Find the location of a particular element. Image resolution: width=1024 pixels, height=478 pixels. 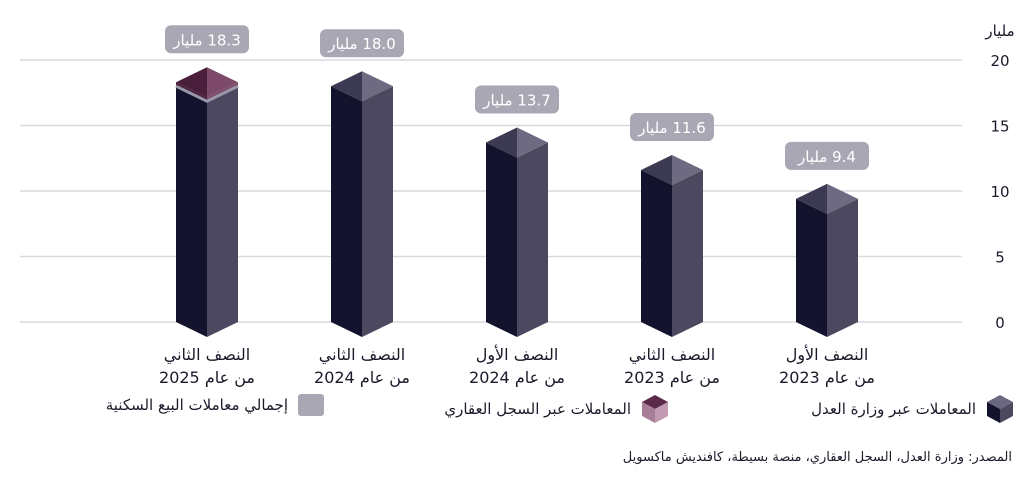

data-label: 9.4 مليار is located at coordinates (826, 157).